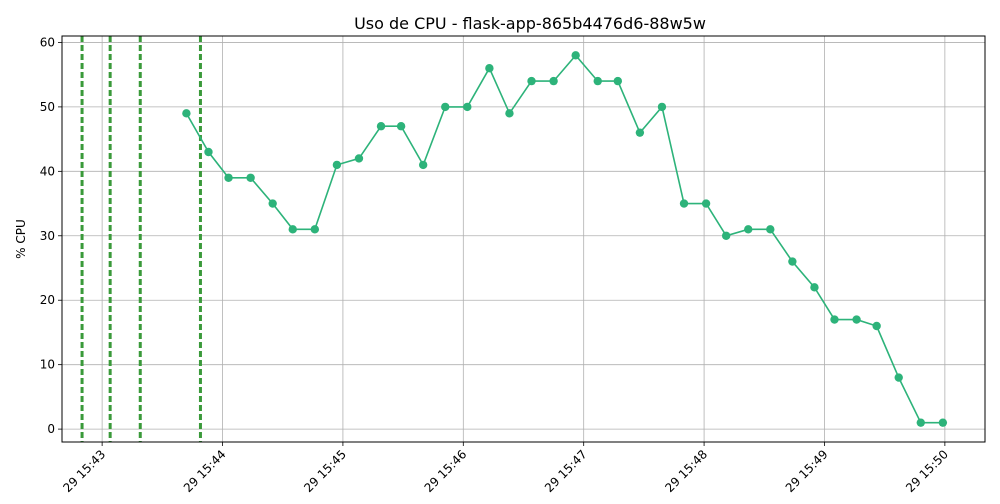 The height and width of the screenshot is (504, 1000). Describe the element at coordinates (84, 471) in the screenshot. I see `x-tick-label: 29 15:43` at that location.